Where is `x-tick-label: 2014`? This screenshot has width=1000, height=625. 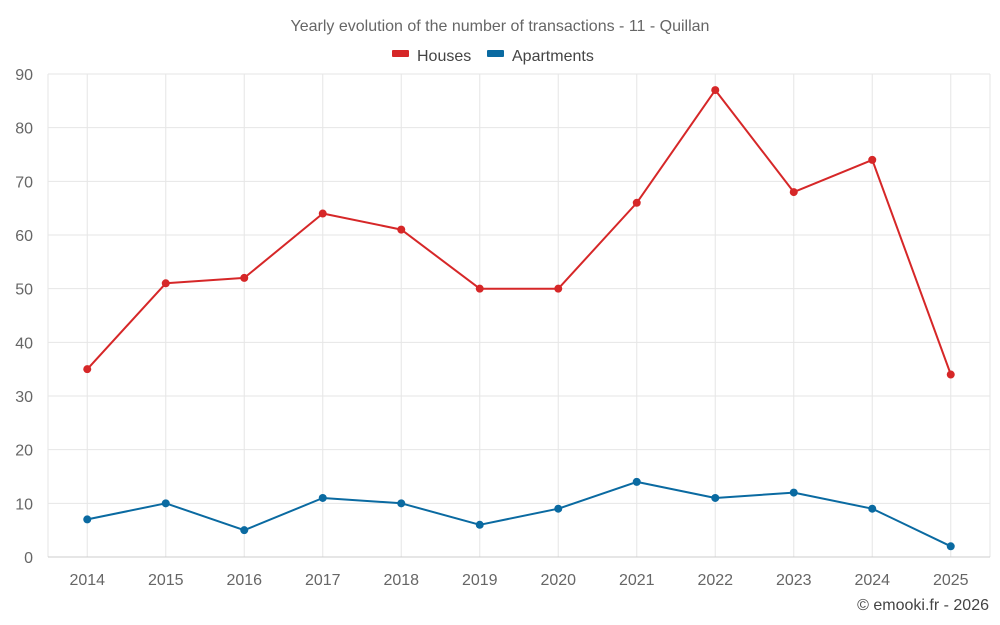
x-tick-label: 2014 is located at coordinates (87, 580).